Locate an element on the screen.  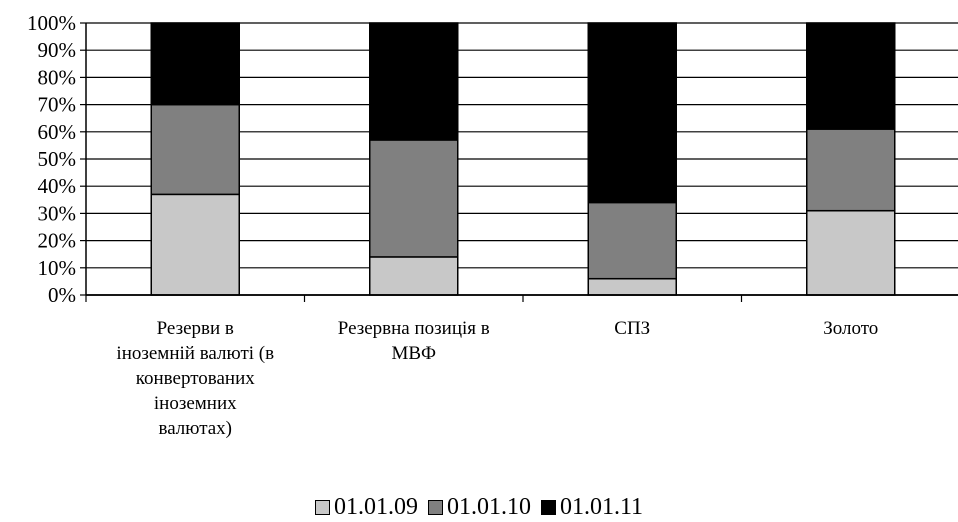
x-category-label: СПЗ is located at coordinates (632, 328).